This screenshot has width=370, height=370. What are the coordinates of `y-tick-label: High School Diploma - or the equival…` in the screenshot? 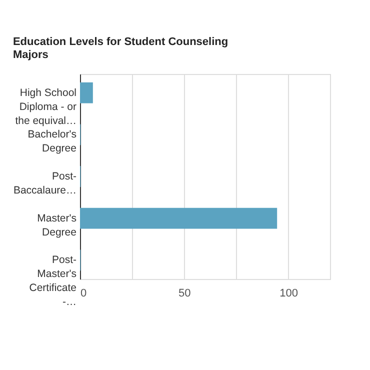 It's located at (46, 106).